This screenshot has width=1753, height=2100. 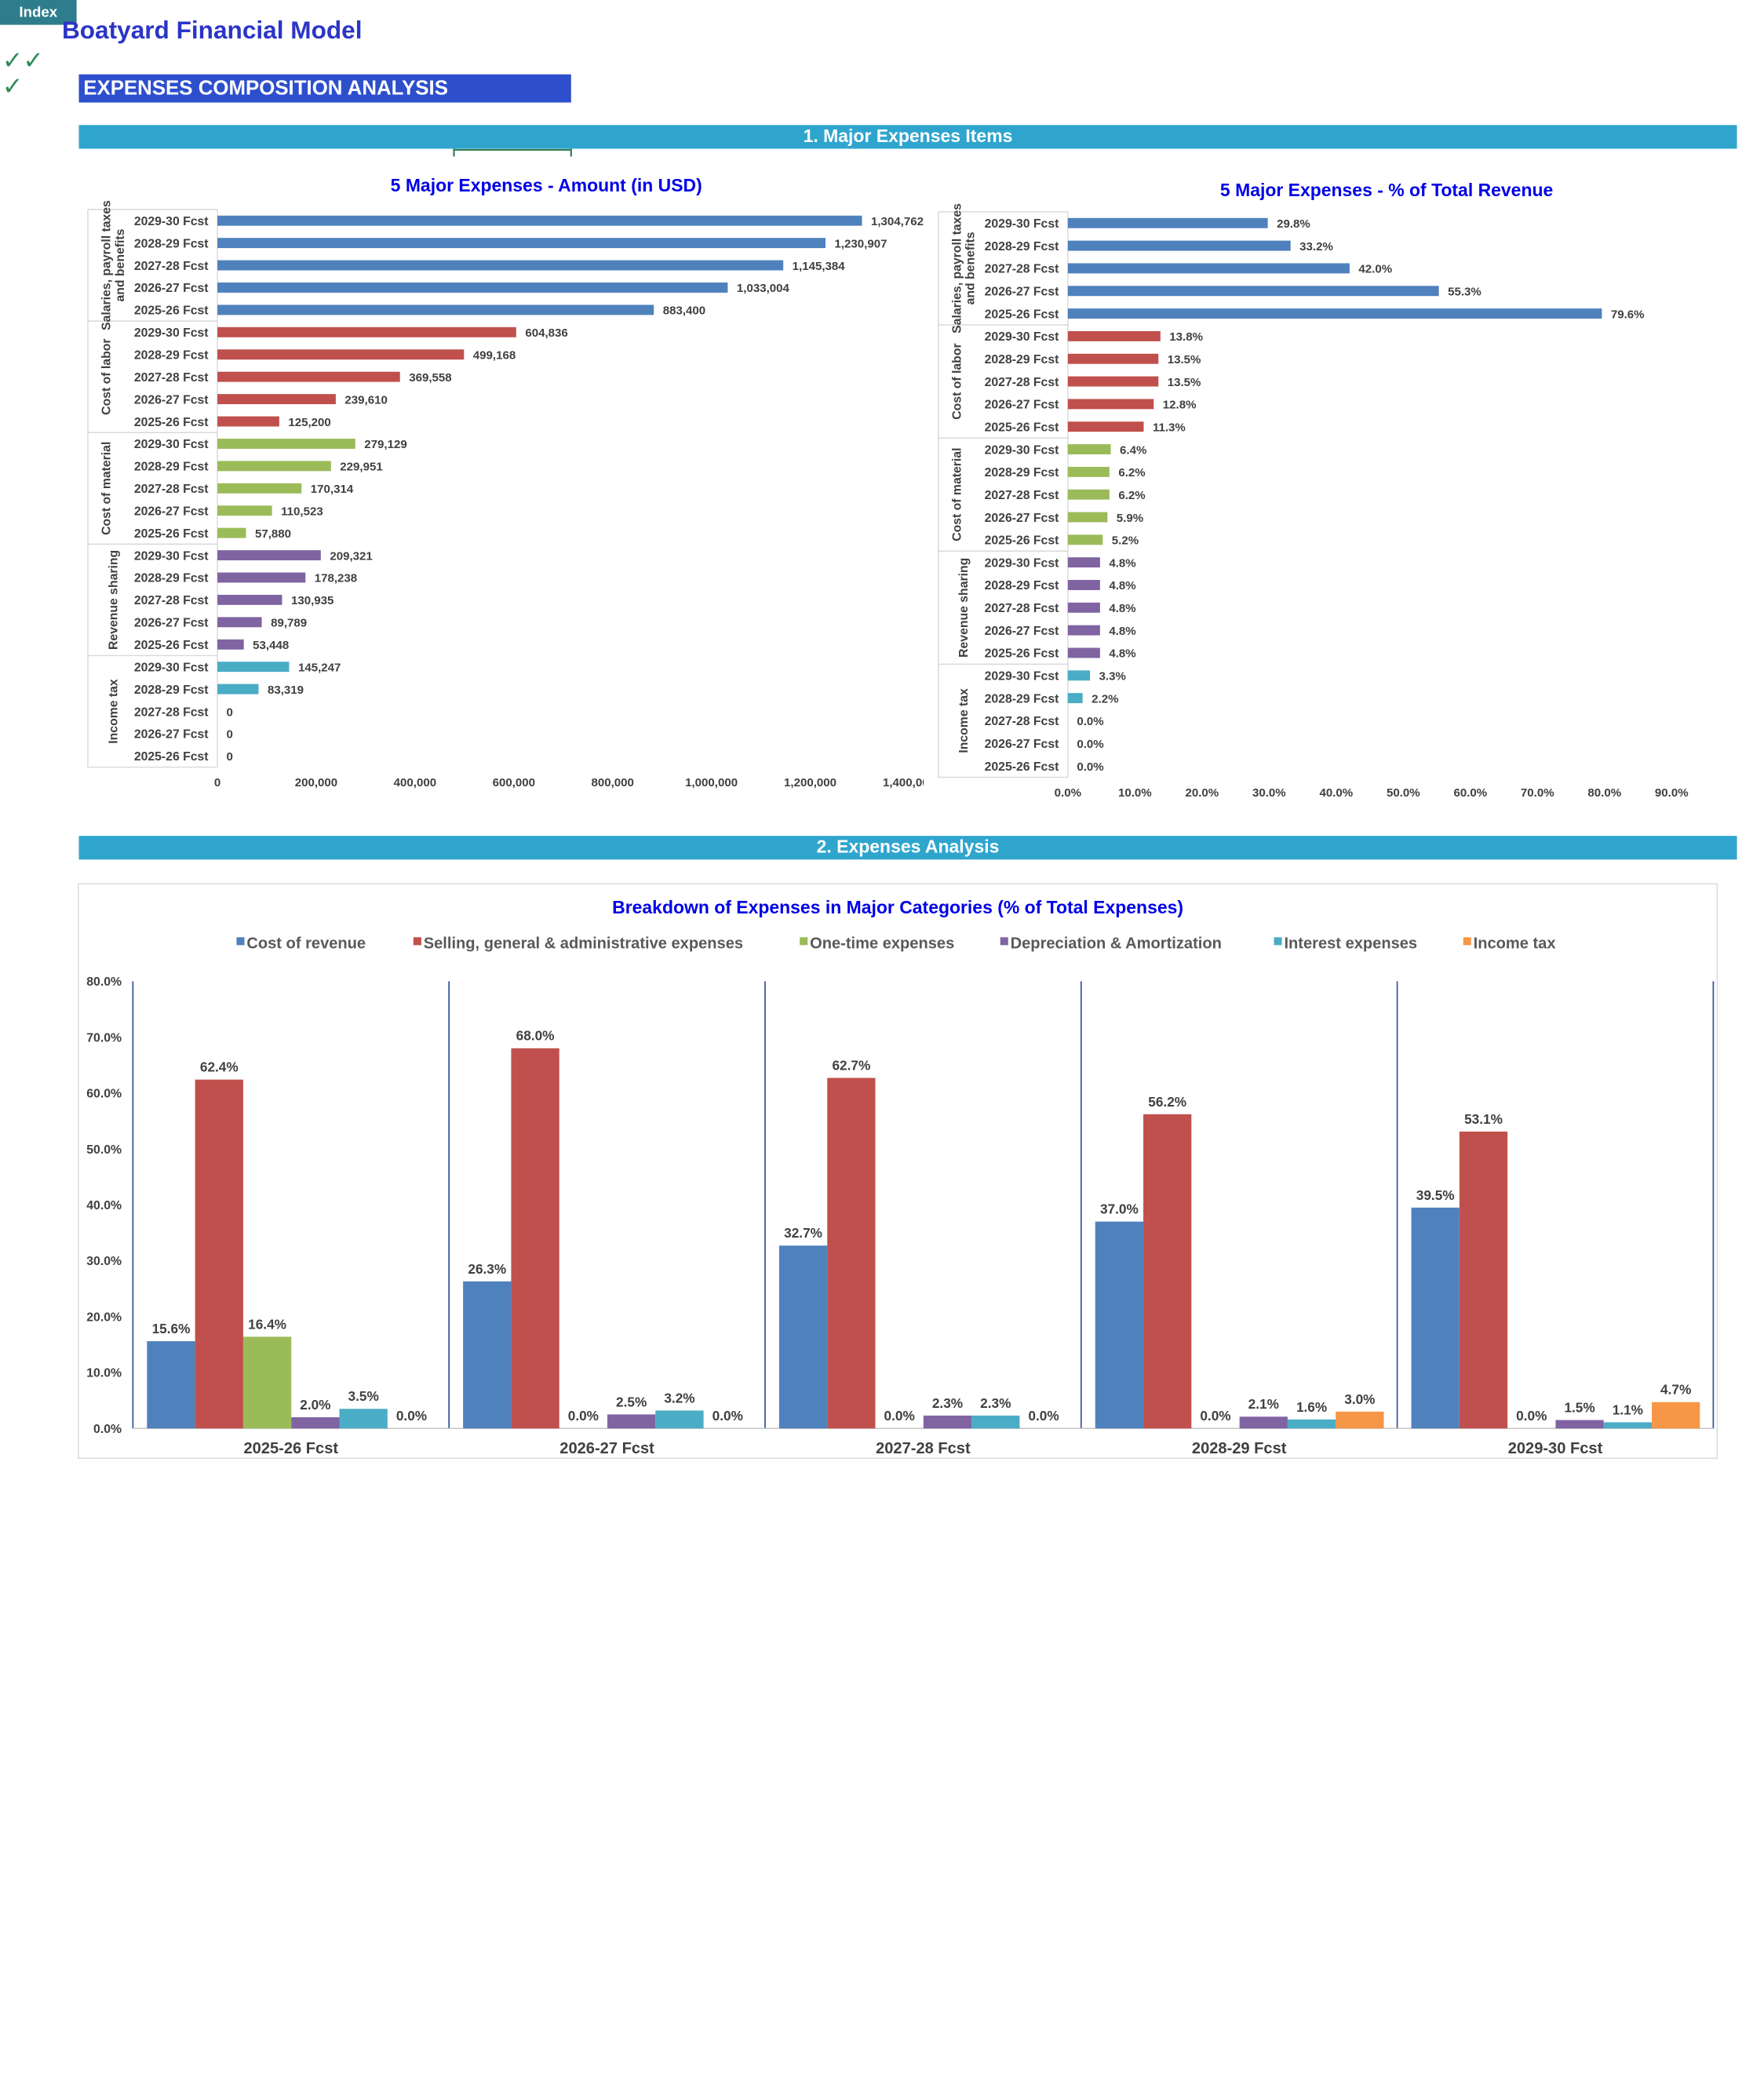 What do you see at coordinates (1068, 793) in the screenshot?
I see `x-tick-label: 0.0%` at bounding box center [1068, 793].